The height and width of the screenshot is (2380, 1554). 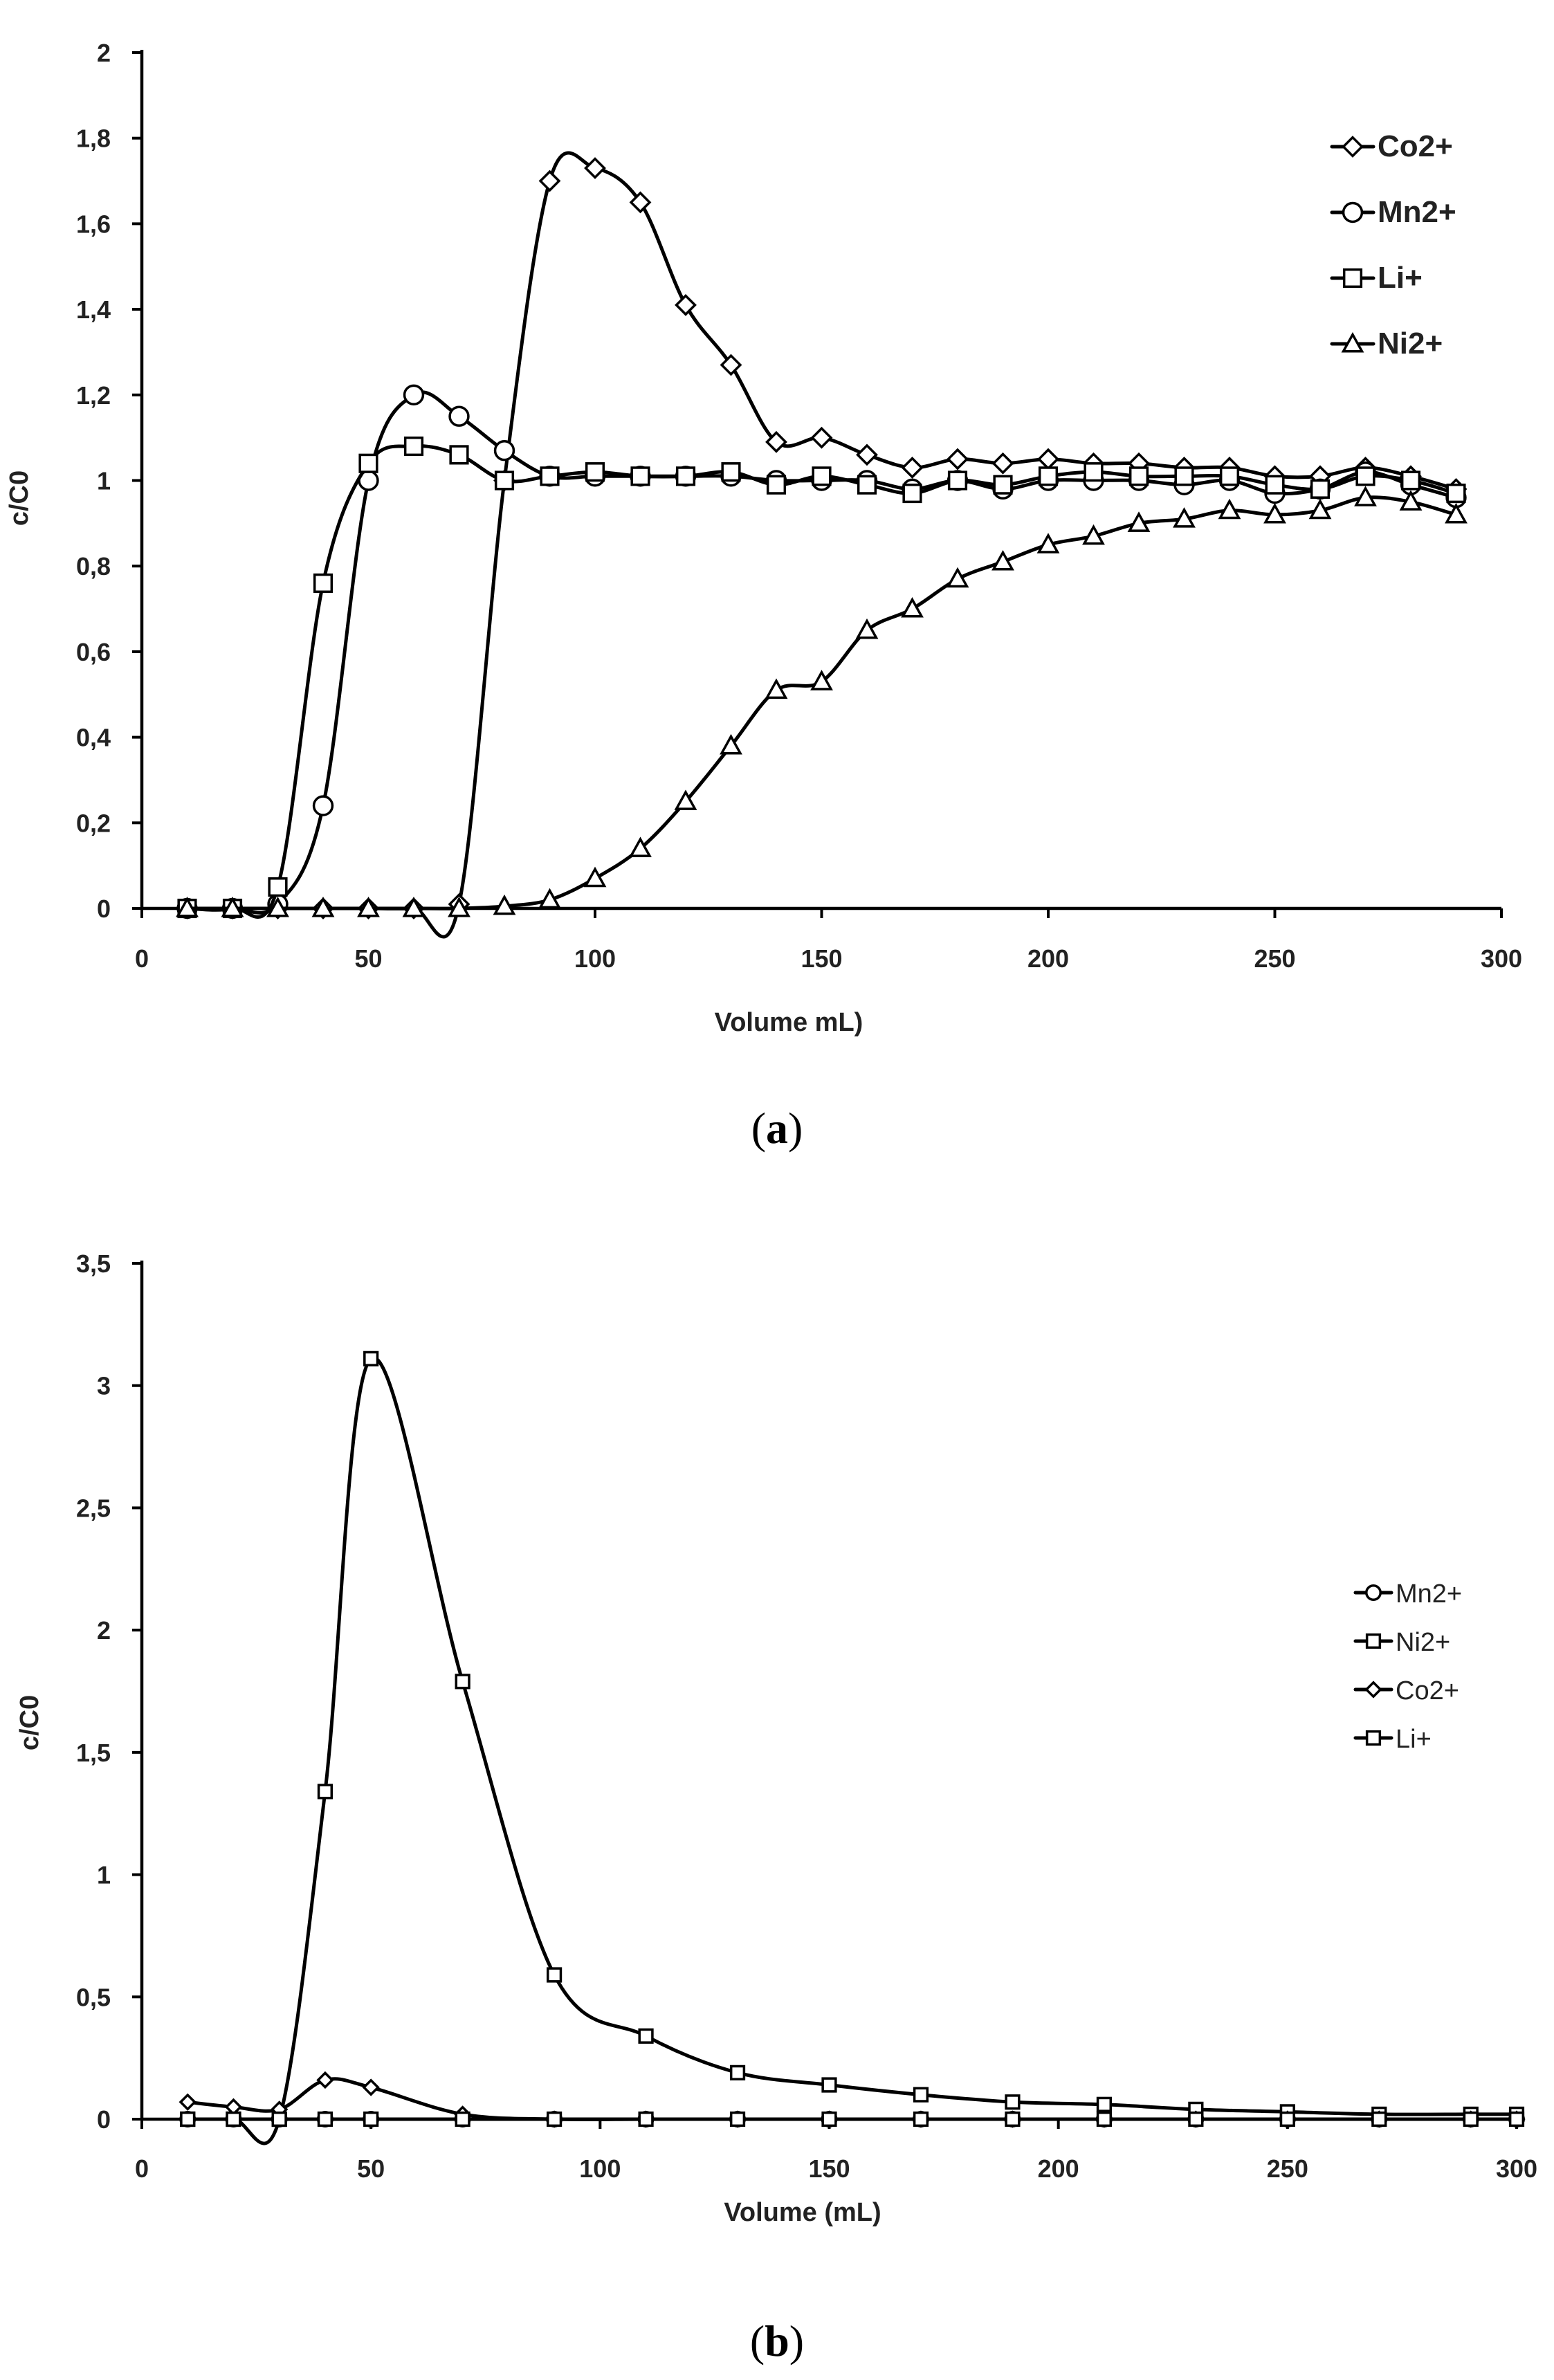 I want to click on x-tick-label: 50, so click(x=368, y=958).